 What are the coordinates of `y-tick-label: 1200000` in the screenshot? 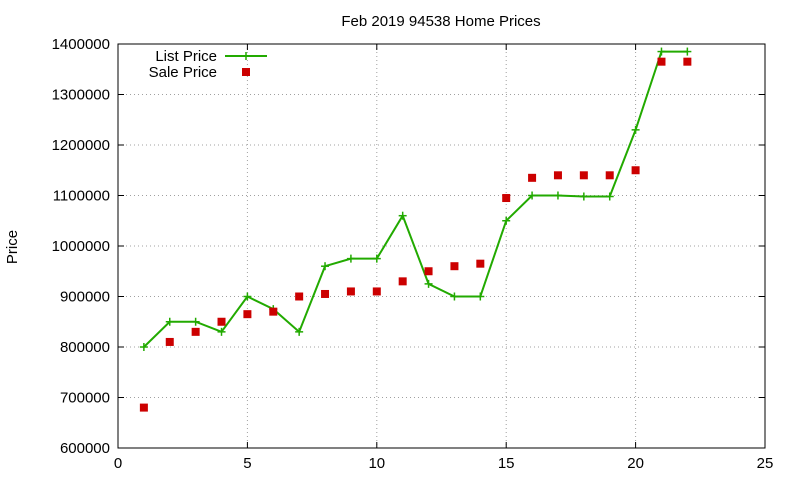 It's located at (81, 145).